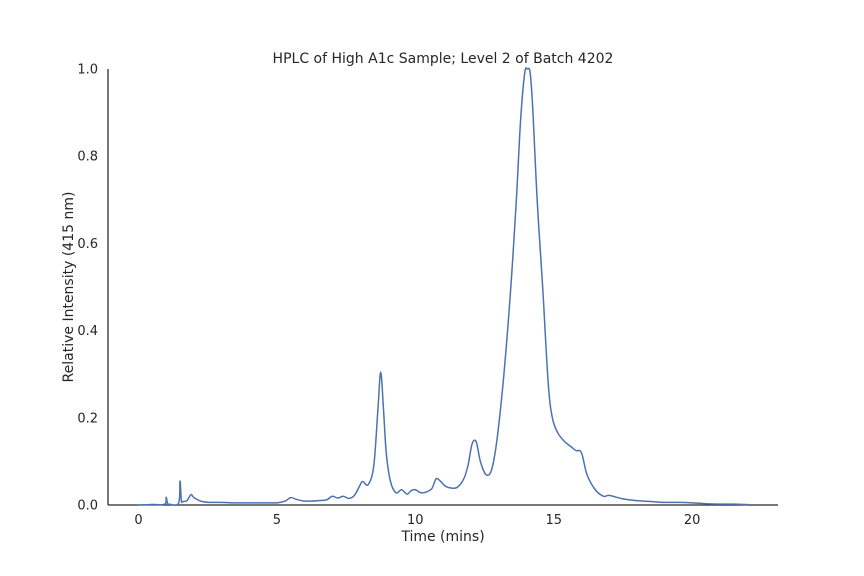 This screenshot has height=576, width=864. Describe the element at coordinates (87, 418) in the screenshot. I see `y-tick-label: 0.2` at that location.